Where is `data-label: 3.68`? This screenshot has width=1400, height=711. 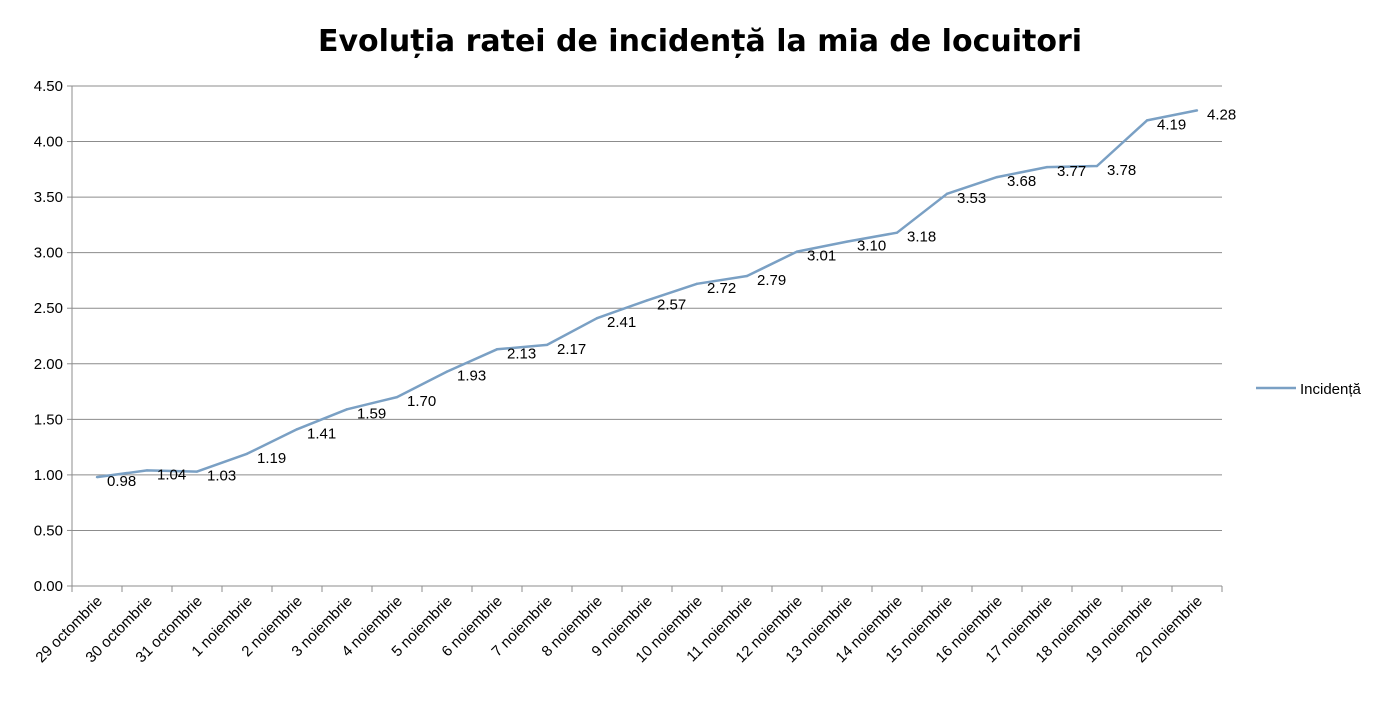 data-label: 3.68 is located at coordinates (1021, 181).